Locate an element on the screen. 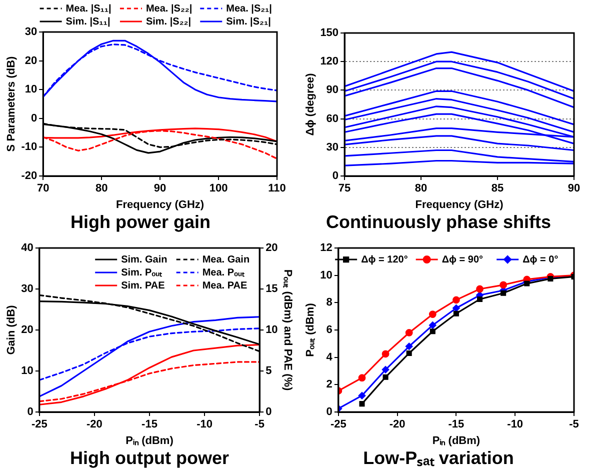 Image resolution: width=598 pixels, height=472 pixels. legend-label: Δϕ = 120° is located at coordinates (384, 260).